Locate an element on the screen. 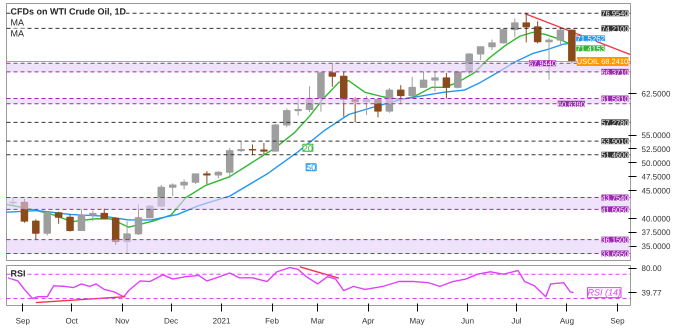  y-tick-label: 52.5000 is located at coordinates (656, 149).